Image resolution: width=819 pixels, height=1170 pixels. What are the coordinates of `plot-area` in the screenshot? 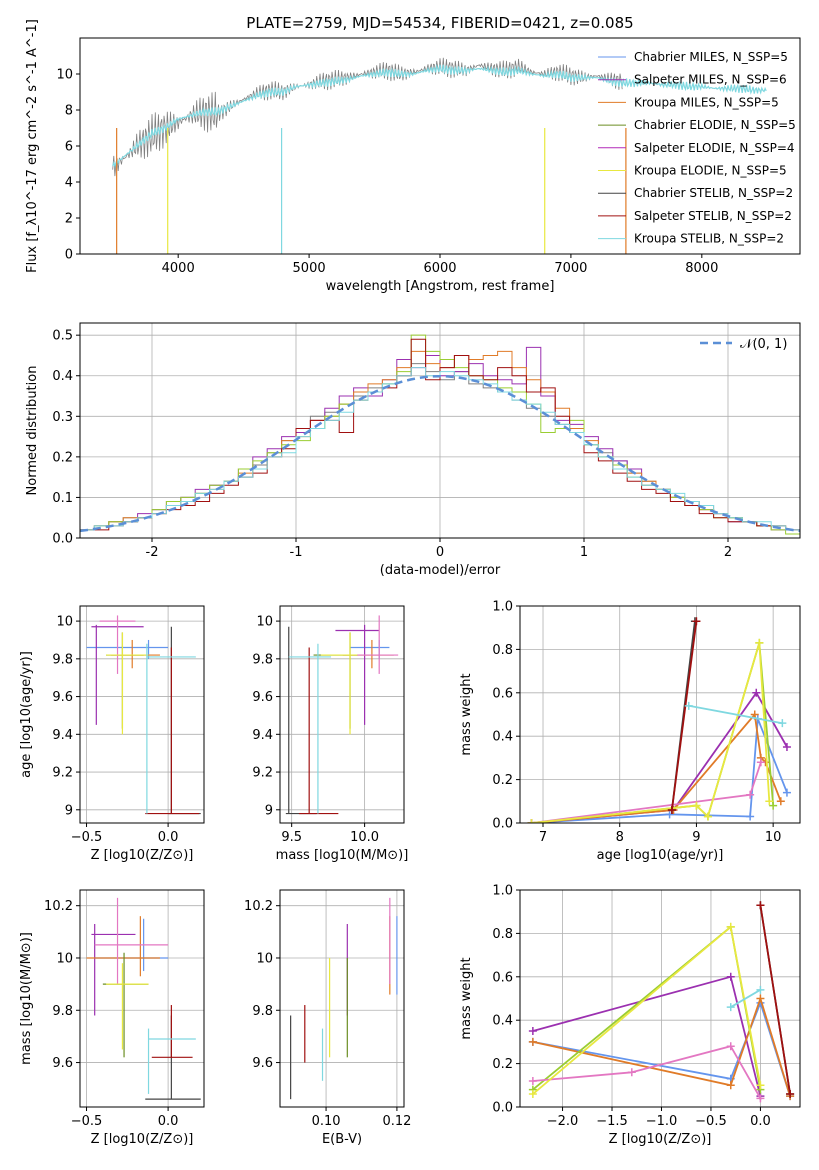 It's located at (342, 715).